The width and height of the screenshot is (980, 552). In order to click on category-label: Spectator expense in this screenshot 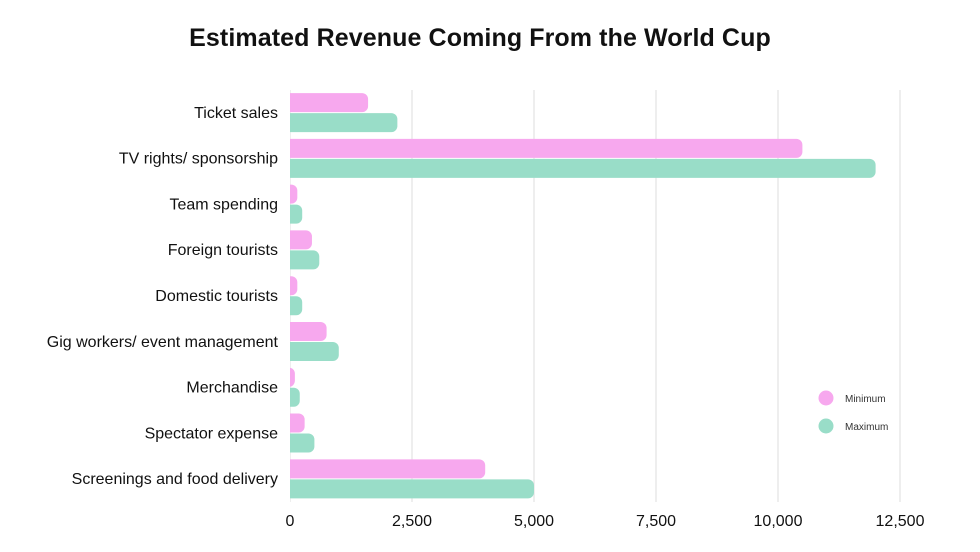, I will do `click(212, 433)`.